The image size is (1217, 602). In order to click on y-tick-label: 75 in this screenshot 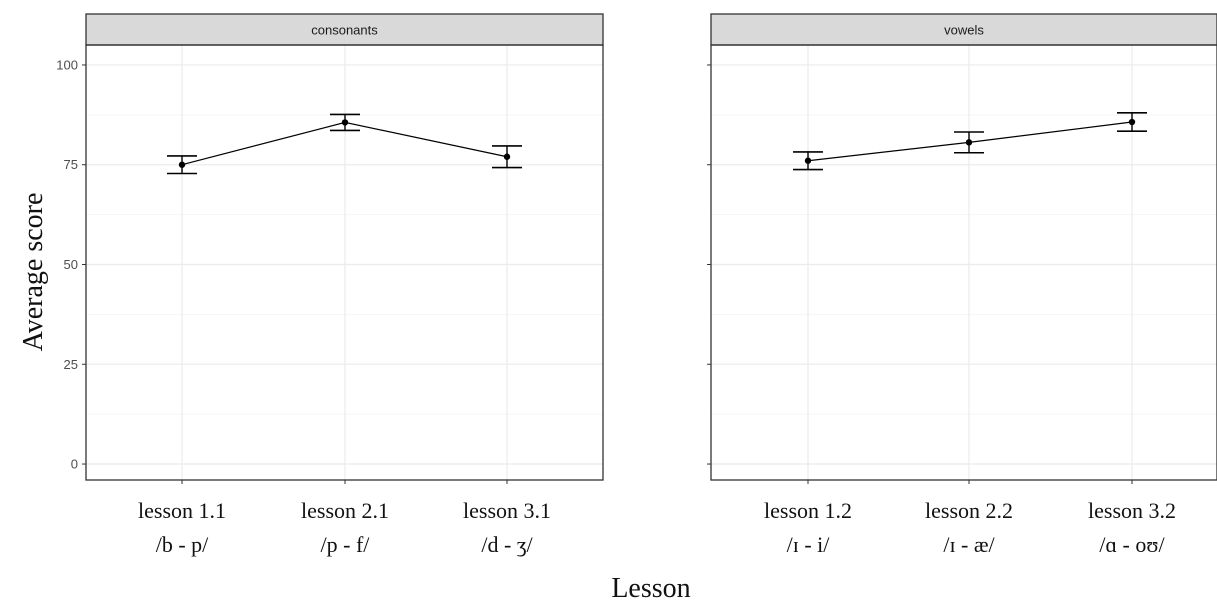, I will do `click(71, 164)`.